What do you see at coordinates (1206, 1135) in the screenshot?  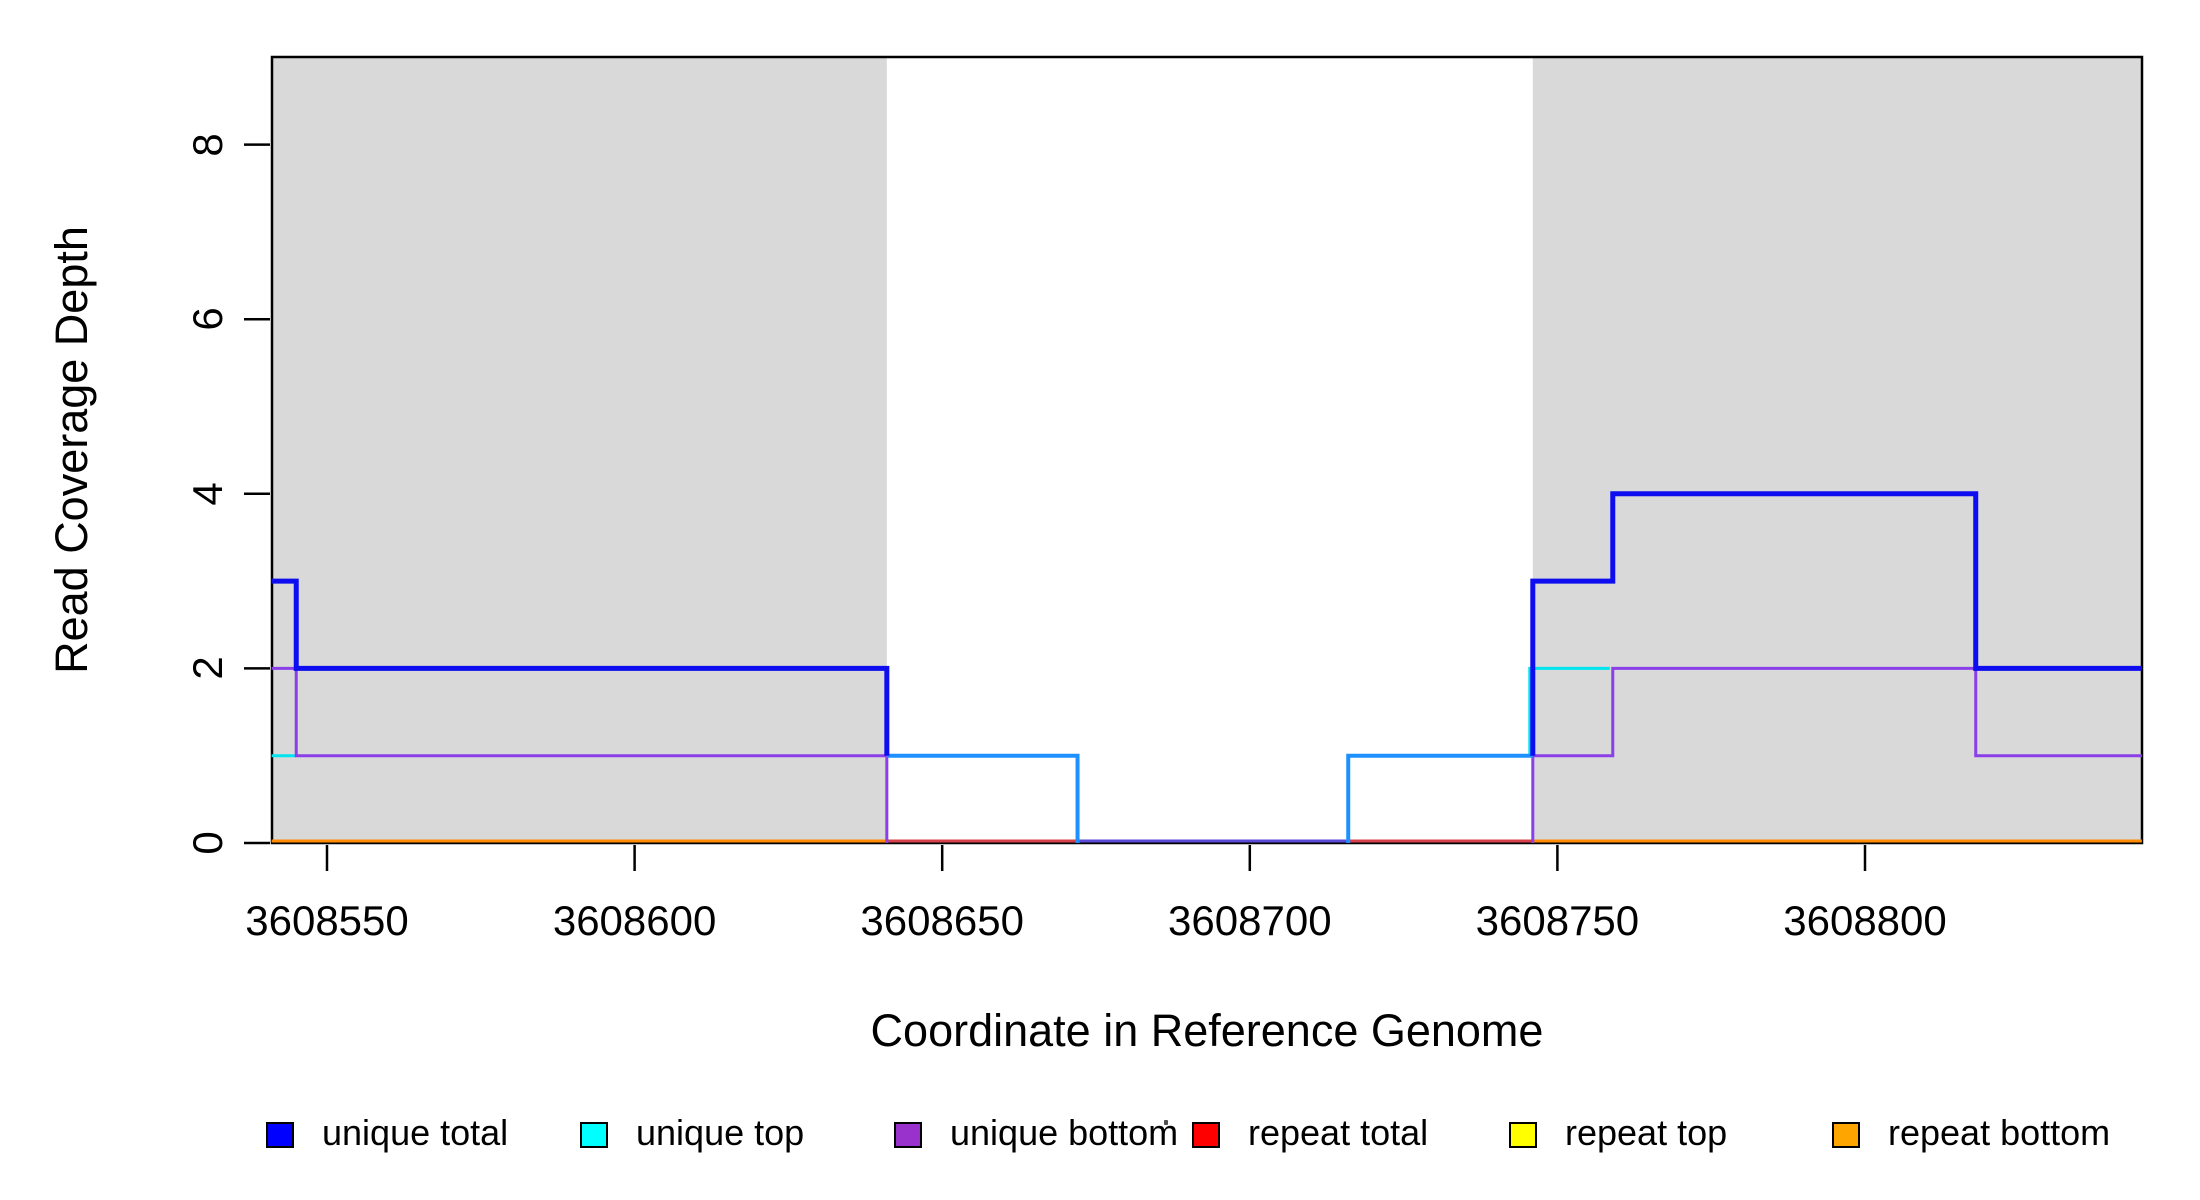 I see `legend-swatch-repeat-total` at bounding box center [1206, 1135].